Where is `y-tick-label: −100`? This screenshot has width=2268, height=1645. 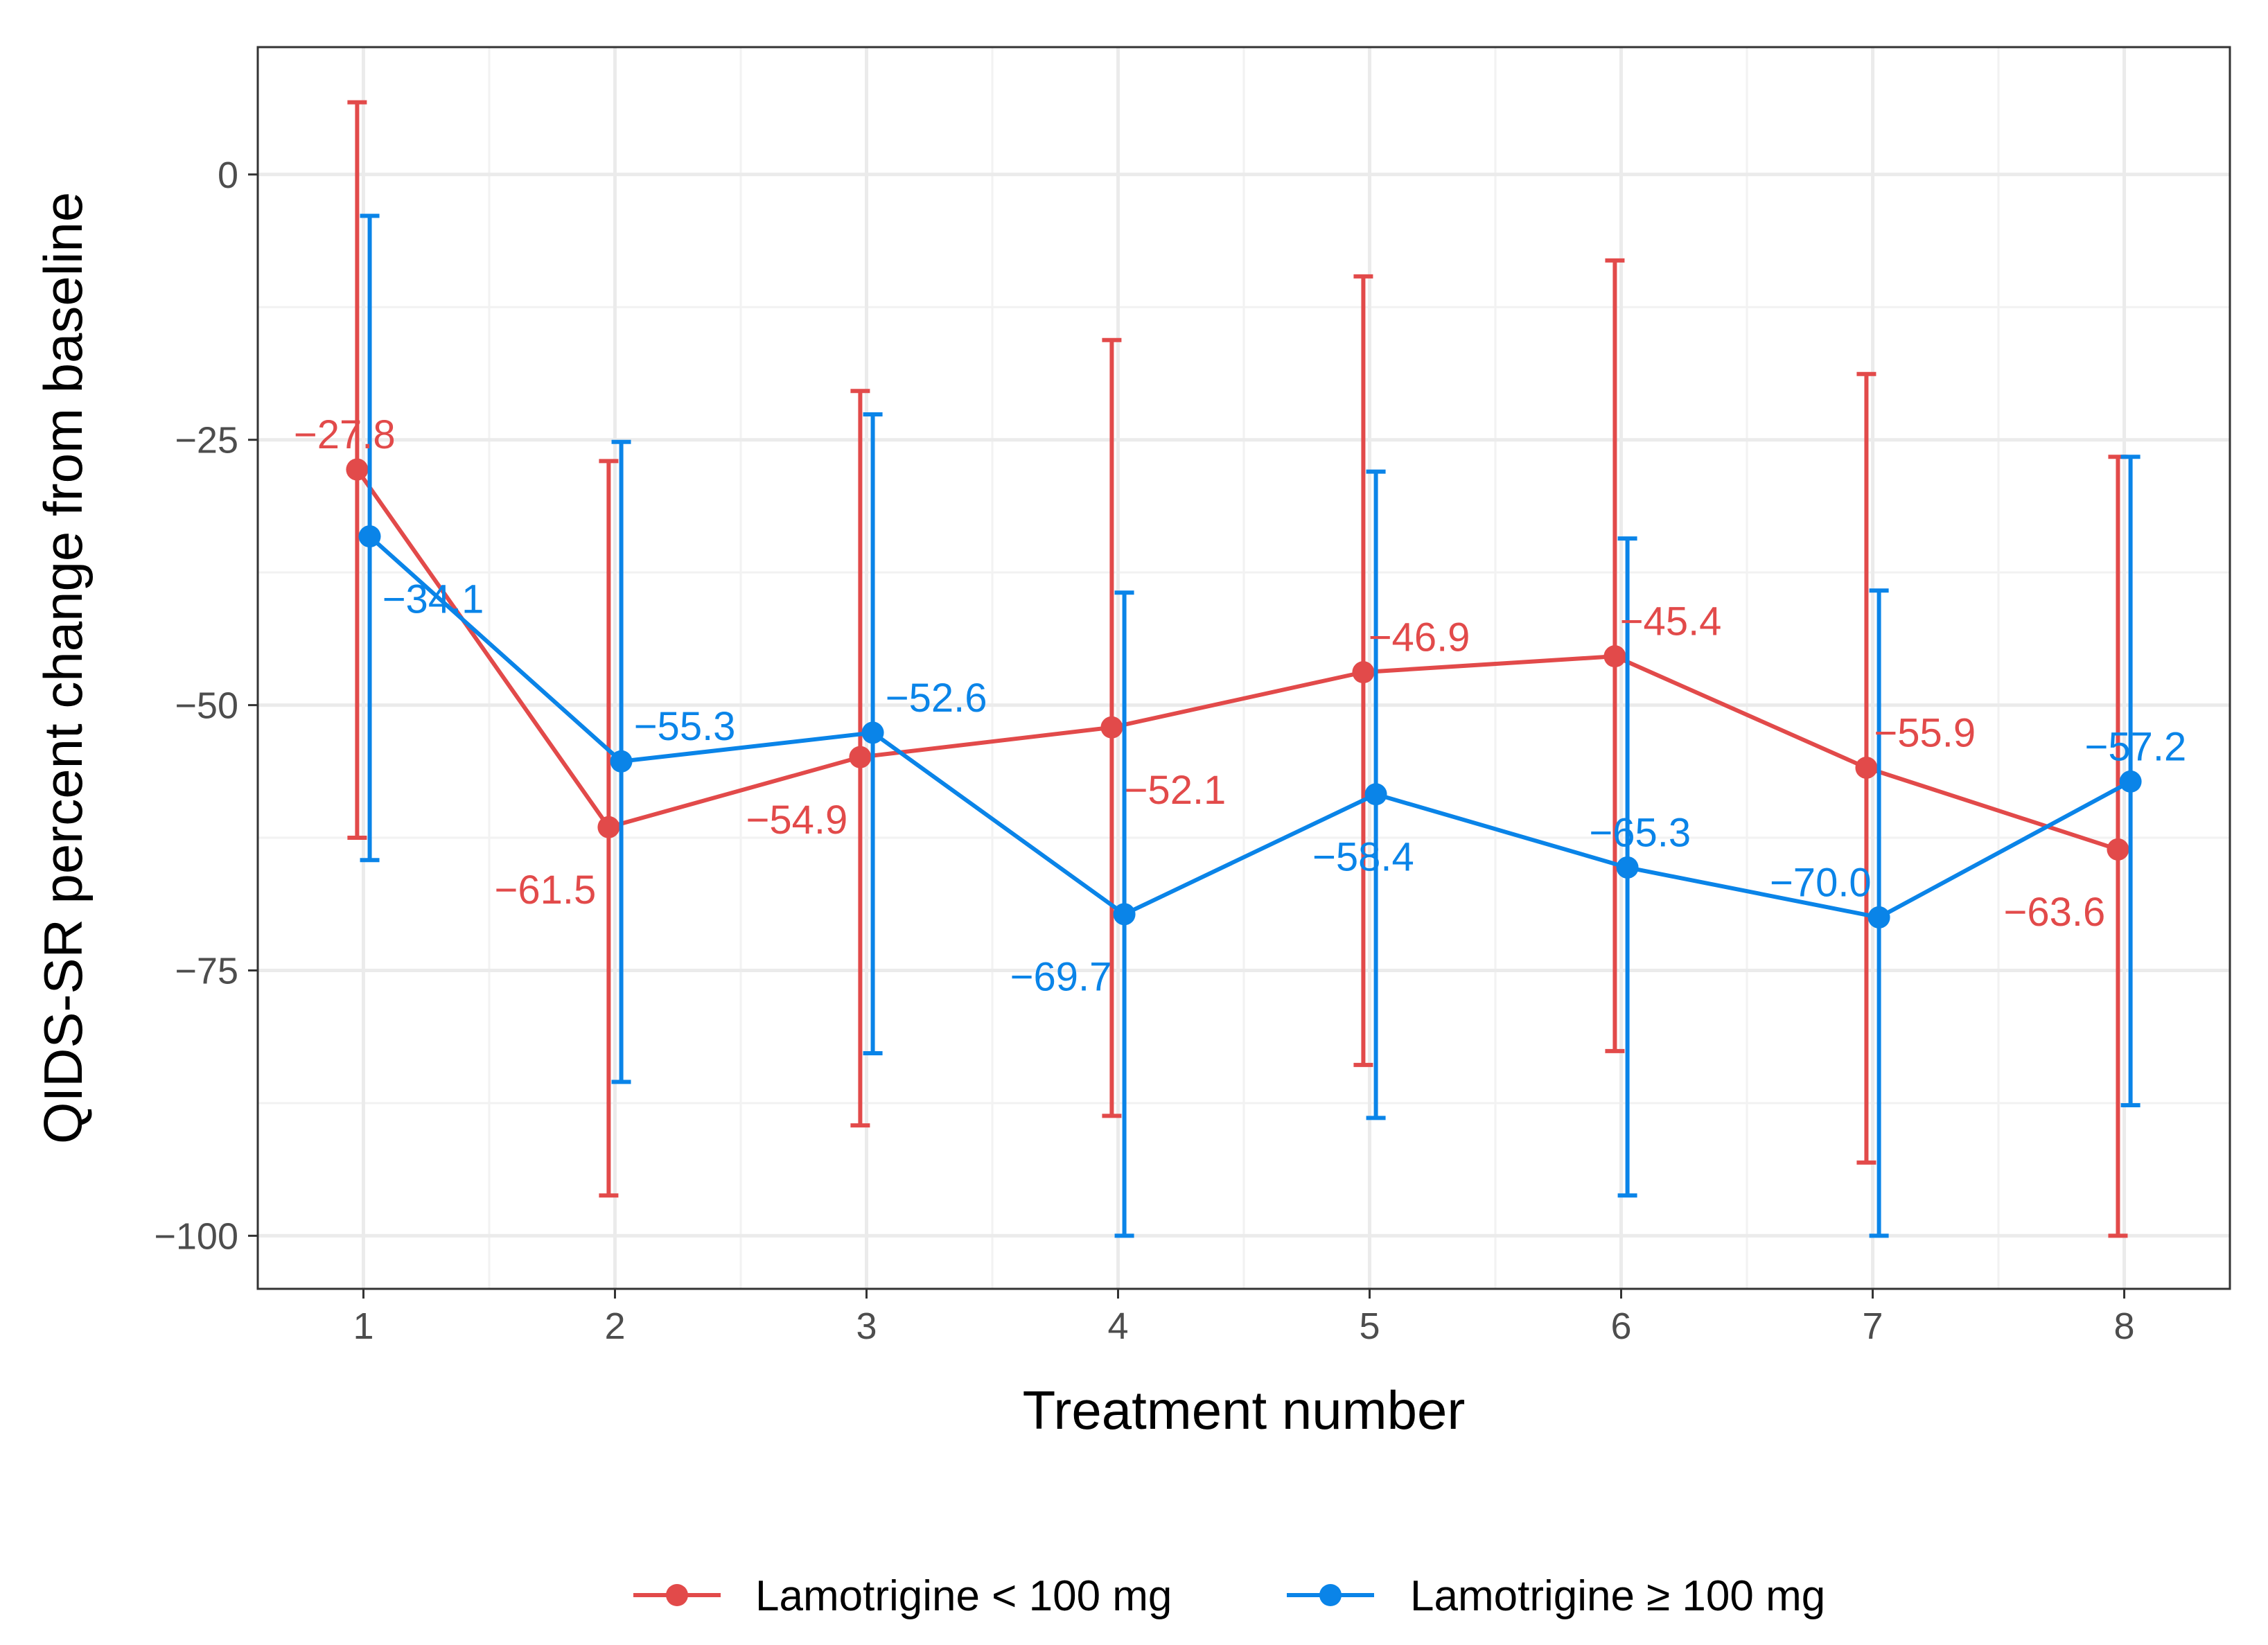
y-tick-label: −100 is located at coordinates (196, 1236).